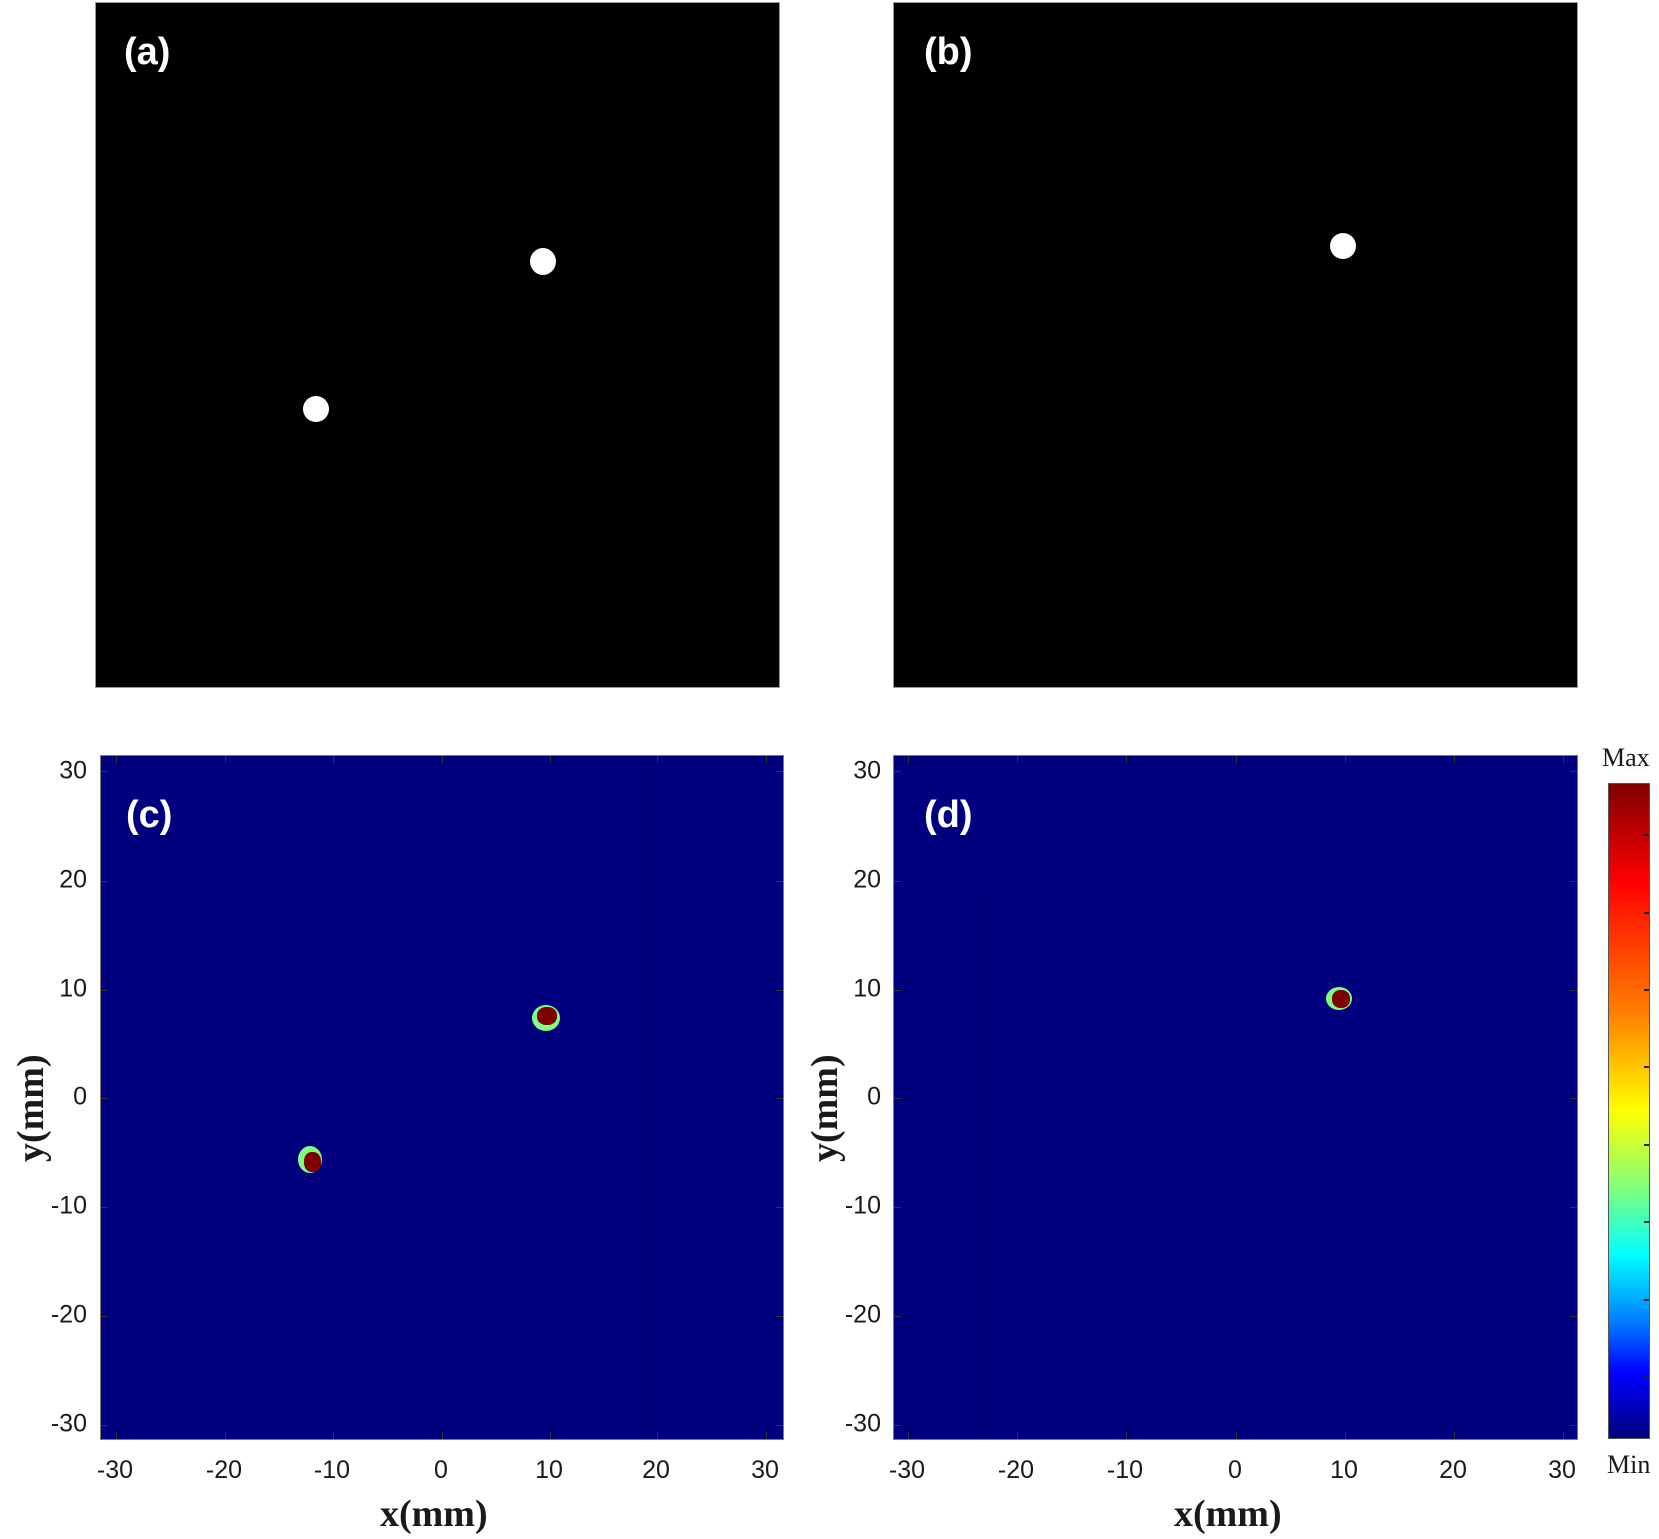  What do you see at coordinates (1626, 757) in the screenshot?
I see `colorbar-max-label: Max` at bounding box center [1626, 757].